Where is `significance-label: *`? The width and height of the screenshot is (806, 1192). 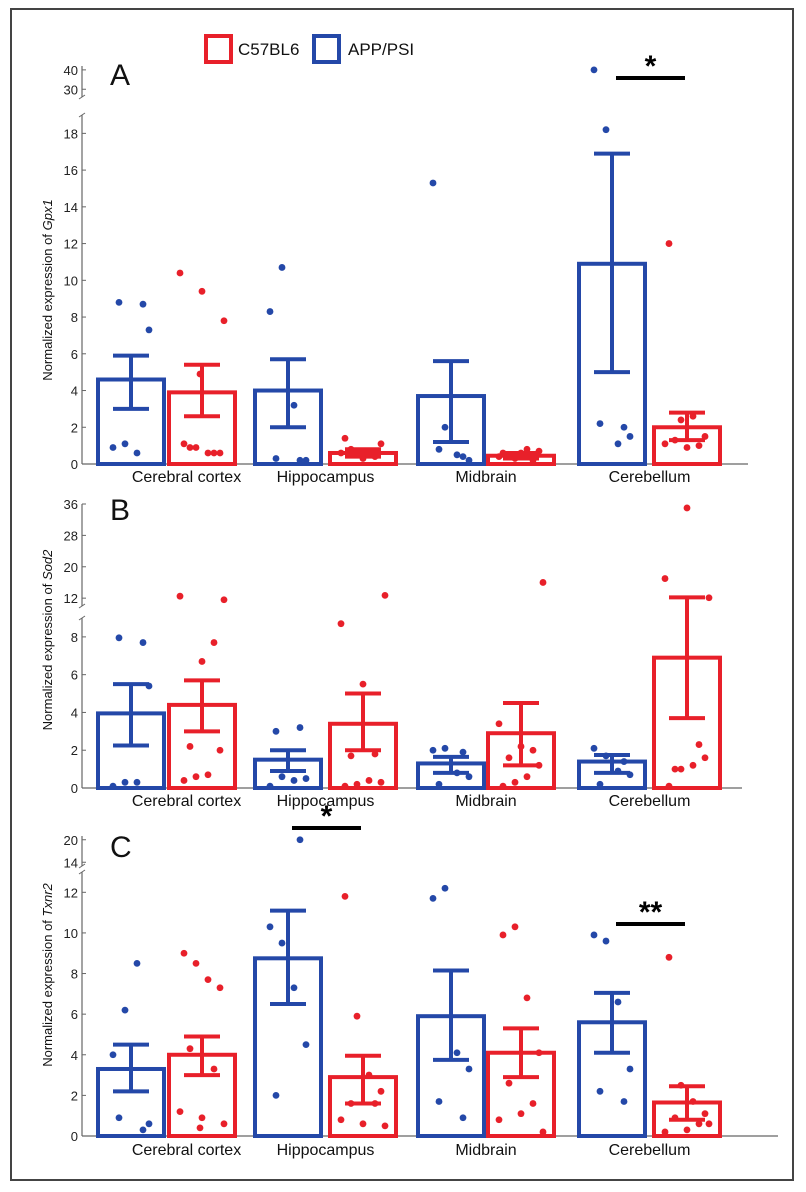
significance-label: * is located at coordinates (327, 816).